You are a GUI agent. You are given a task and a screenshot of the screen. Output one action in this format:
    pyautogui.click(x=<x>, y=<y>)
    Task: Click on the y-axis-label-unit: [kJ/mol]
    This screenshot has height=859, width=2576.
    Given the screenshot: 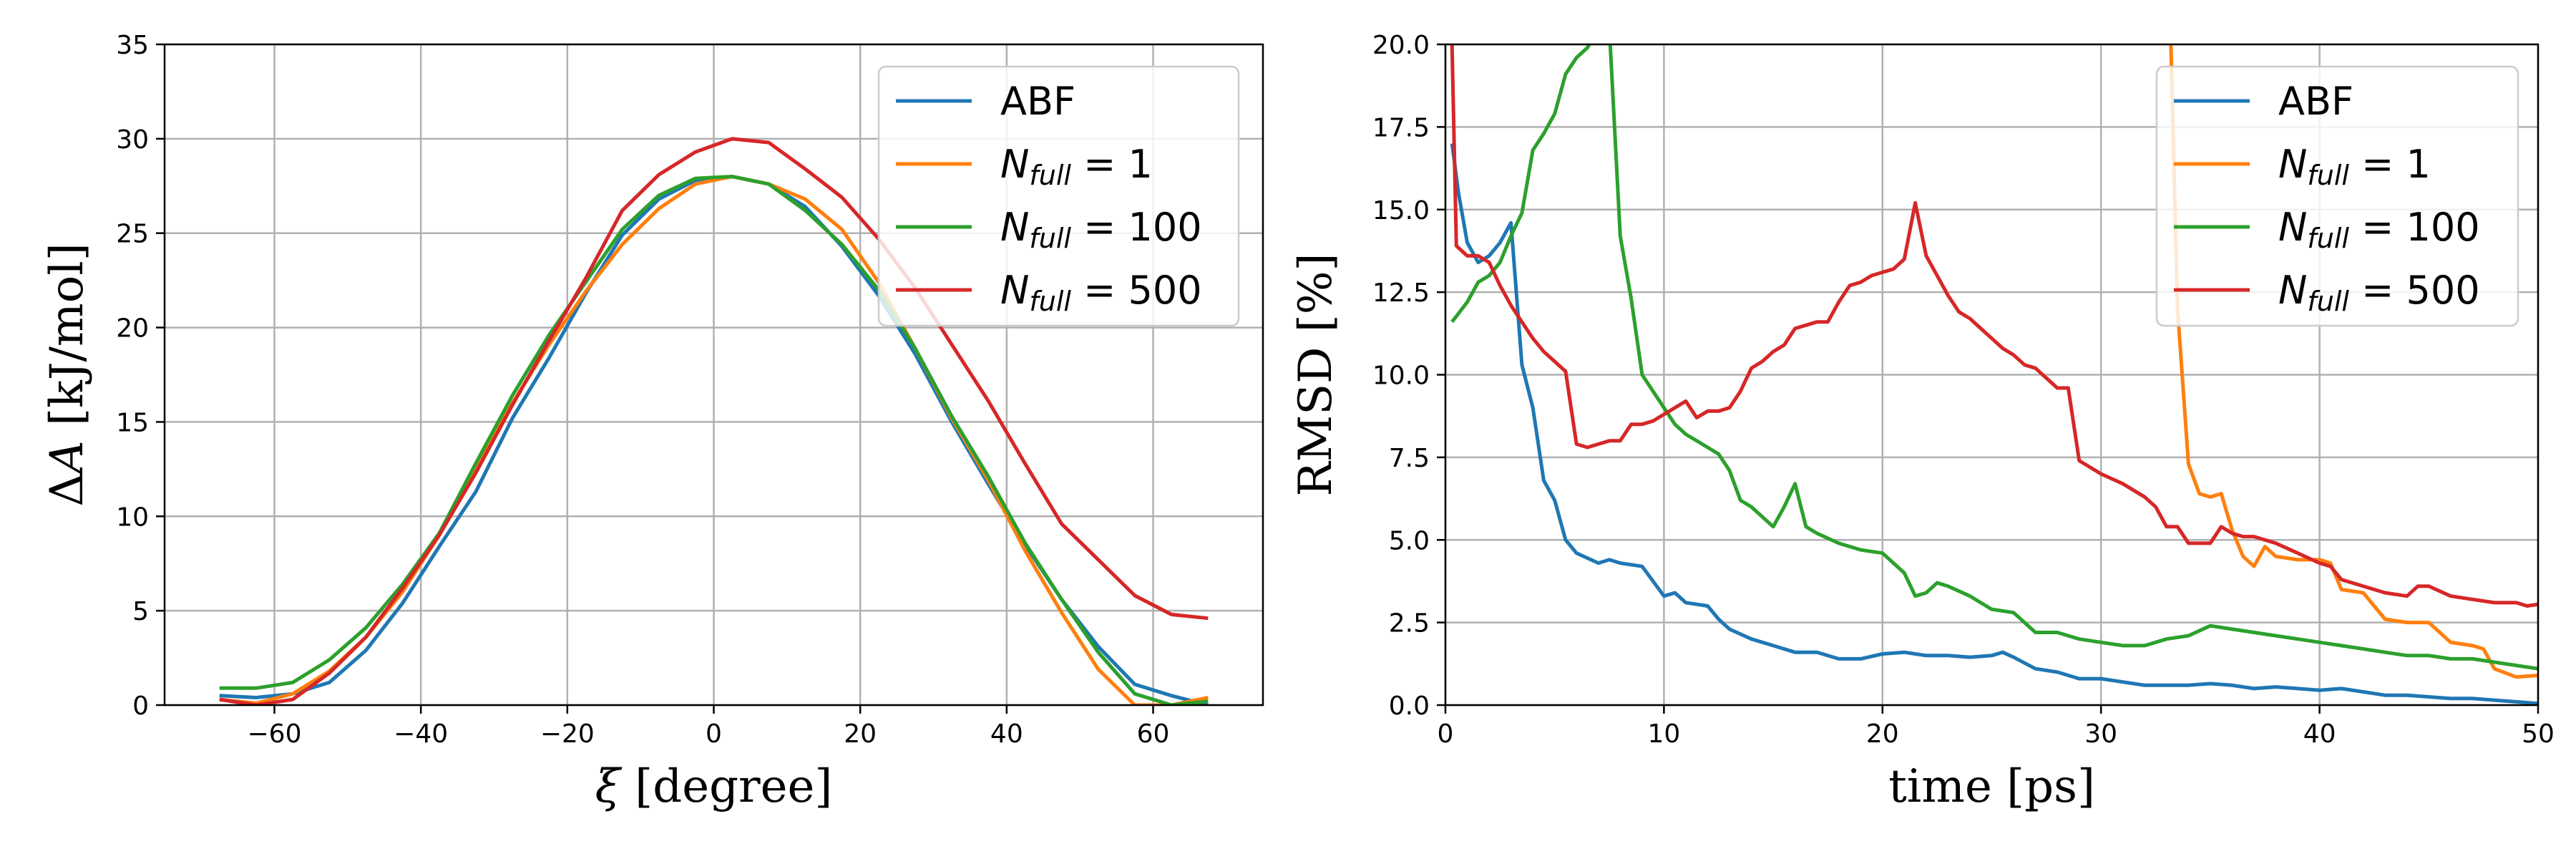 What is the action you would take?
    pyautogui.click(x=67, y=341)
    